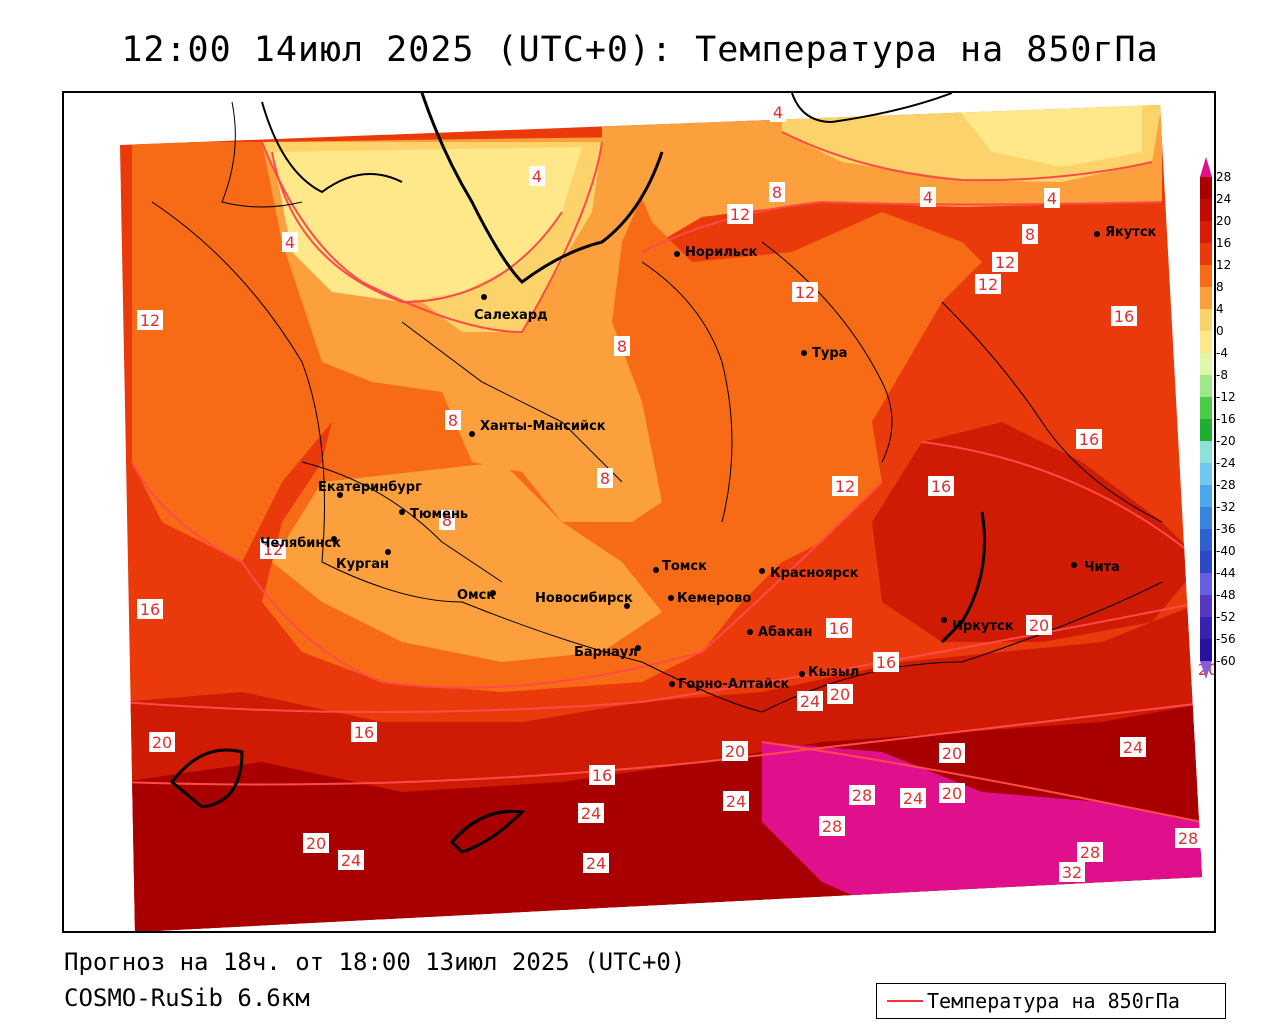 Image resolution: width=1280 pixels, height=1024 pixels. Describe the element at coordinates (714, 598) in the screenshot. I see `city-label: Кемерово` at that location.